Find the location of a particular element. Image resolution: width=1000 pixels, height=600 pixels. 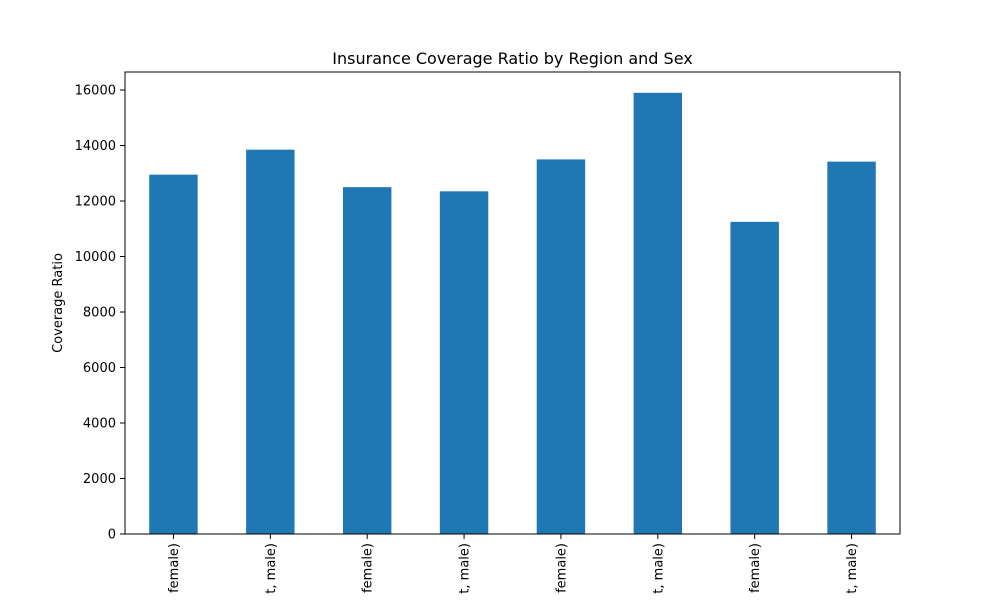

y-tick-label: 4000 is located at coordinates (99, 424).